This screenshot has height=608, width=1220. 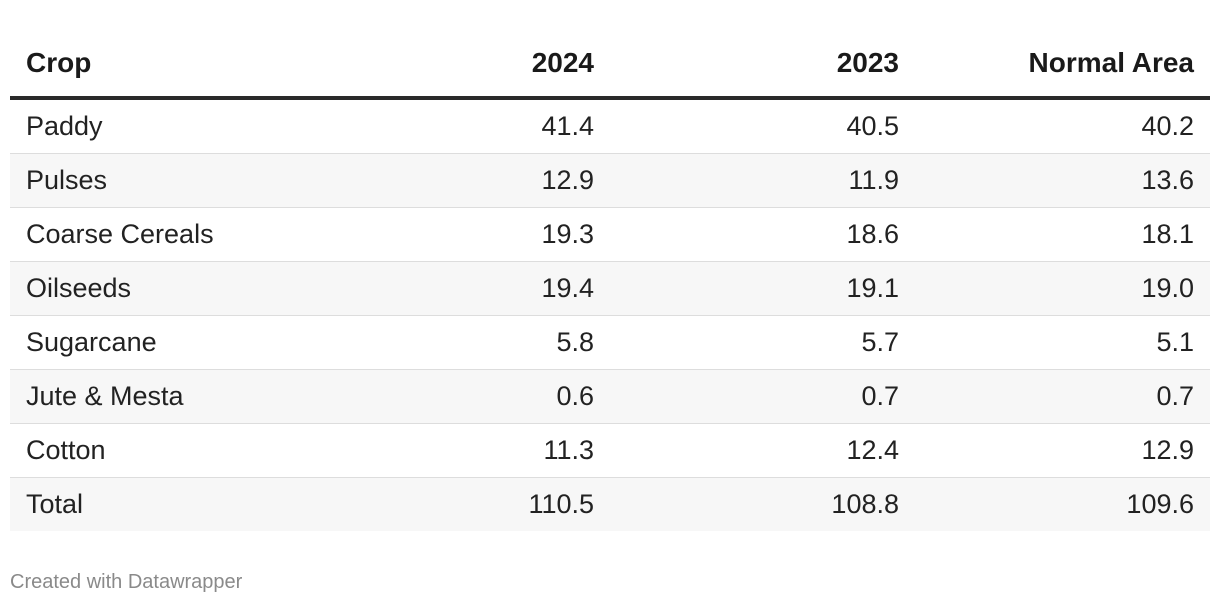 I want to click on column-header-2023: 2023, so click(x=762, y=65).